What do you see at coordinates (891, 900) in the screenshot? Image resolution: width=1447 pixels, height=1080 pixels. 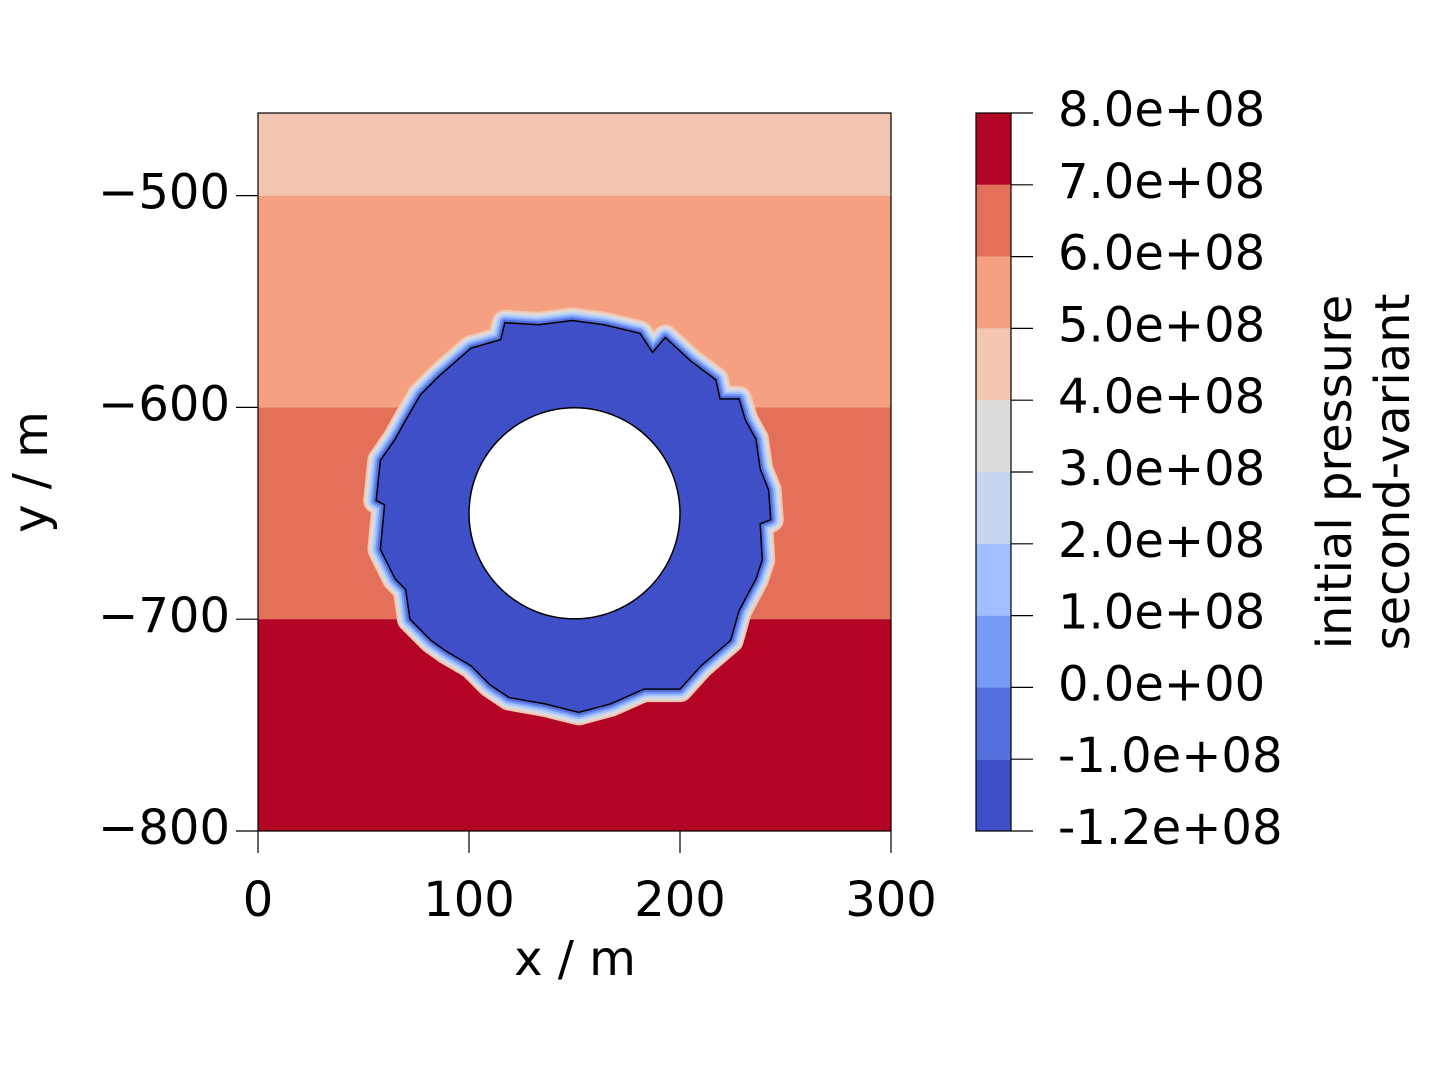 I see `x-tick-label: 300` at bounding box center [891, 900].